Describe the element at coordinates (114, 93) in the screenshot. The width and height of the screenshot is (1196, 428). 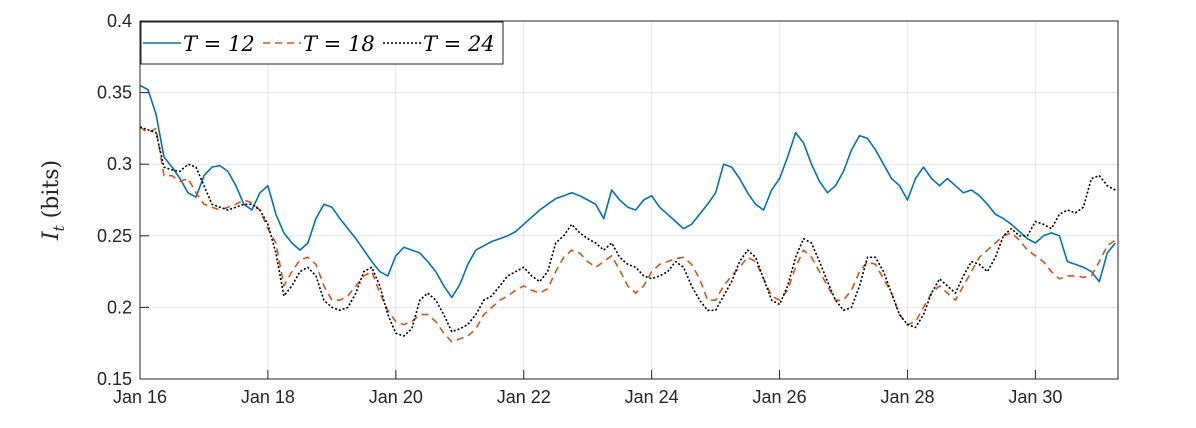
I see `y-tick-label: 0.35` at that location.